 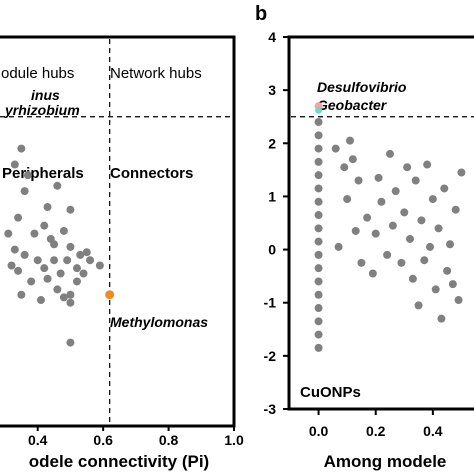 What do you see at coordinates (272, 196) in the screenshot?
I see `y-tick-label: 1` at bounding box center [272, 196].